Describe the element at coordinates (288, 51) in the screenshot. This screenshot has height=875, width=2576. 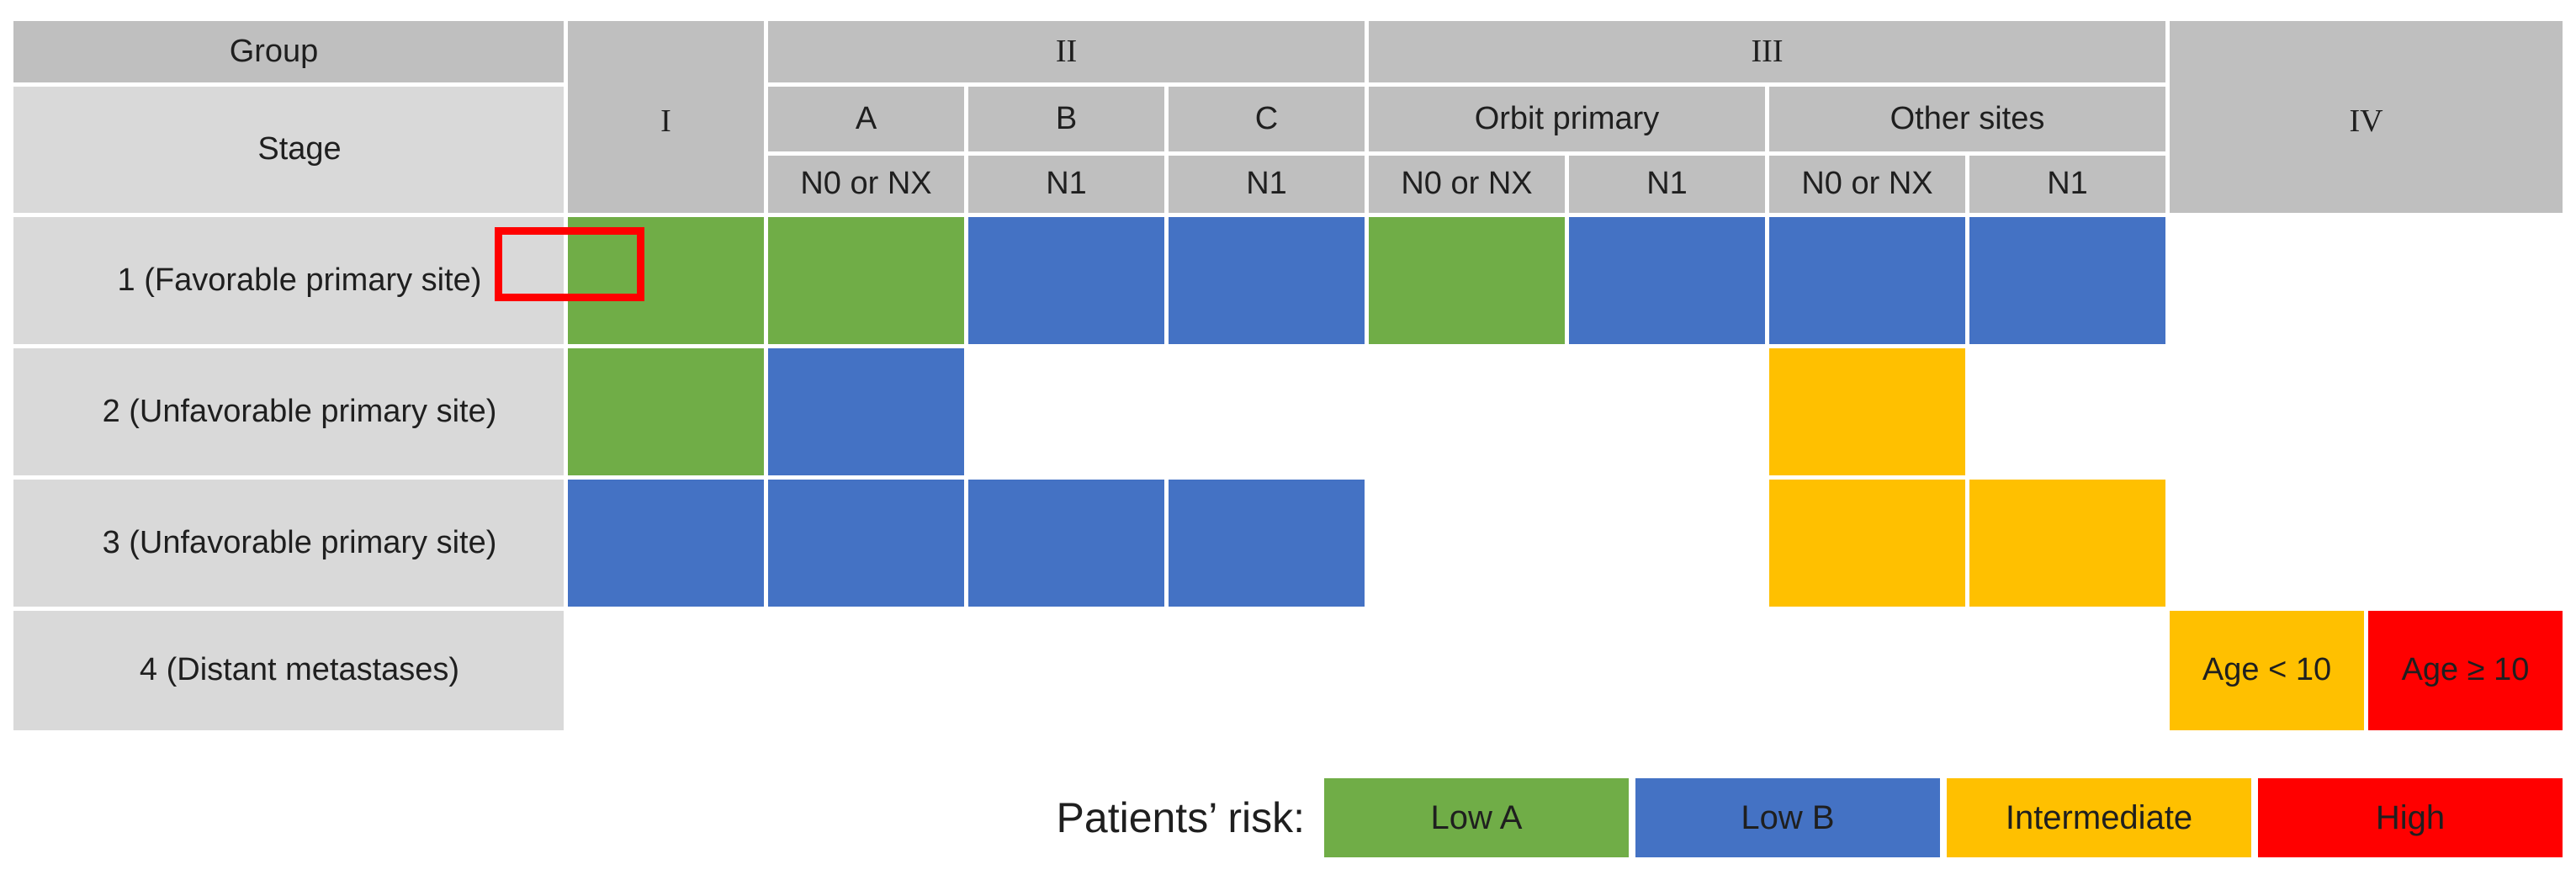
I see `corner-group-label: Group` at that location.